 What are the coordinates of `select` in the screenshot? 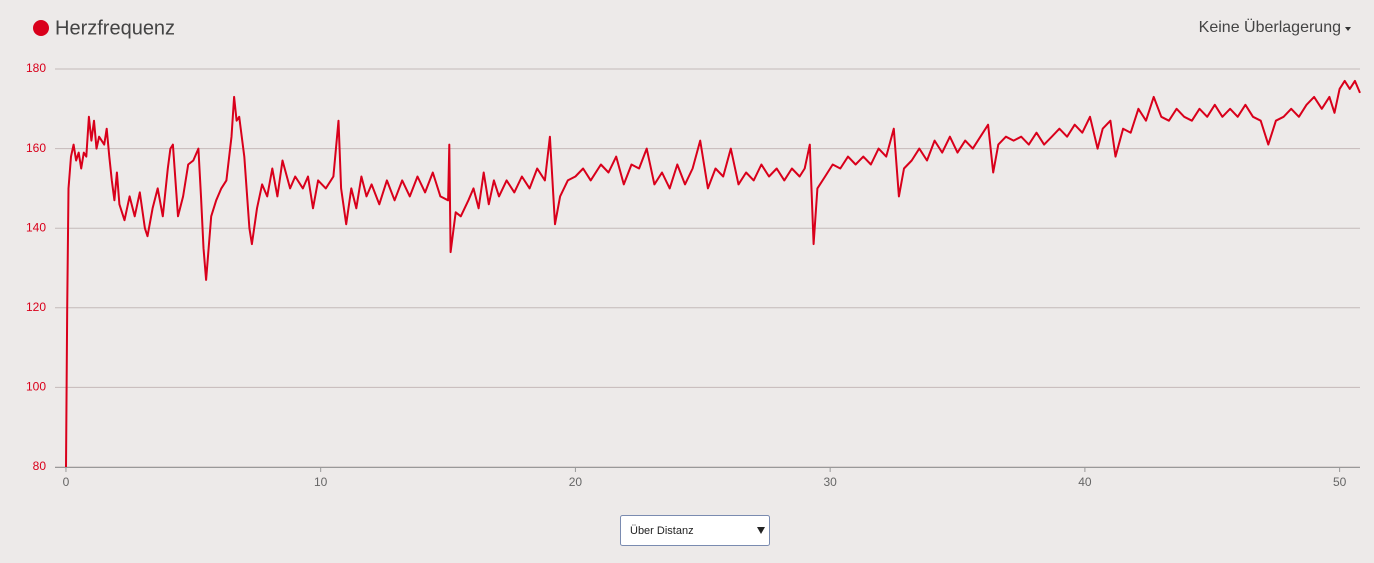 It's located at (695, 530).